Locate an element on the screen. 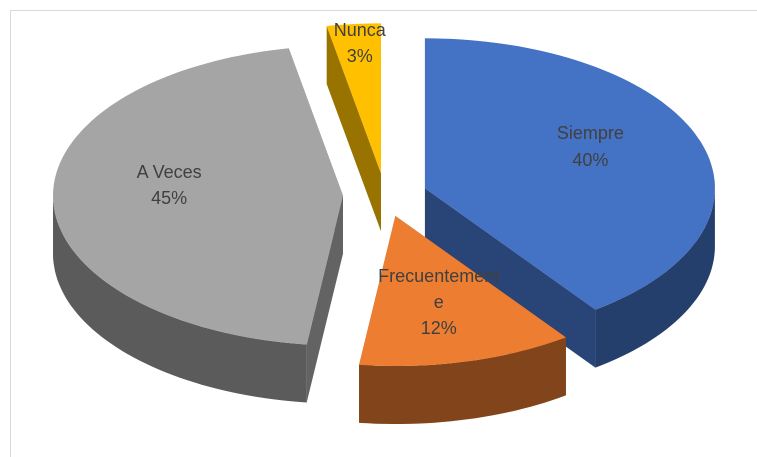 This screenshot has height=457, width=757. data-label: Frecuentemente 12% is located at coordinates (439, 302).